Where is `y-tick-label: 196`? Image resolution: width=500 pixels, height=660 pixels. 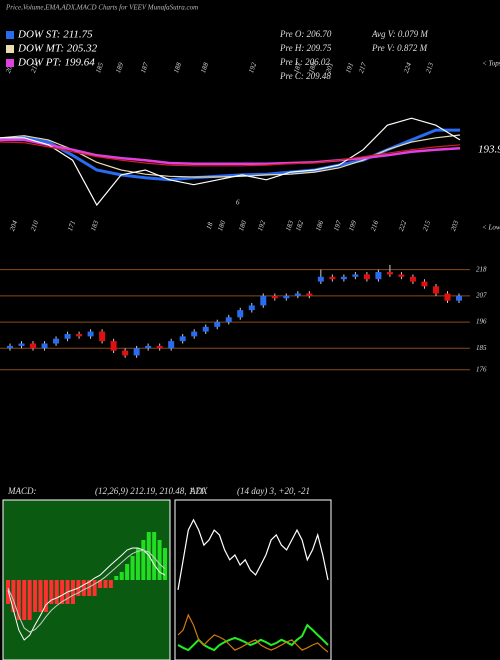 y-tick-label: 196 is located at coordinates (481, 322).